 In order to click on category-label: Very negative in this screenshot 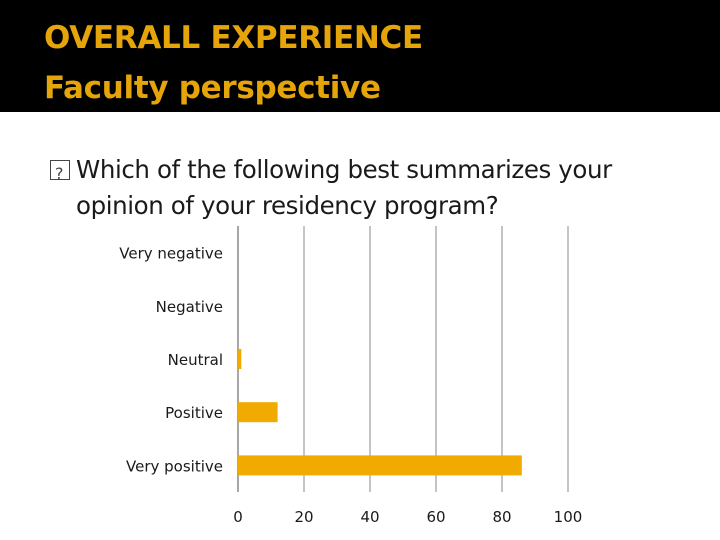, I will do `click(171, 254)`.